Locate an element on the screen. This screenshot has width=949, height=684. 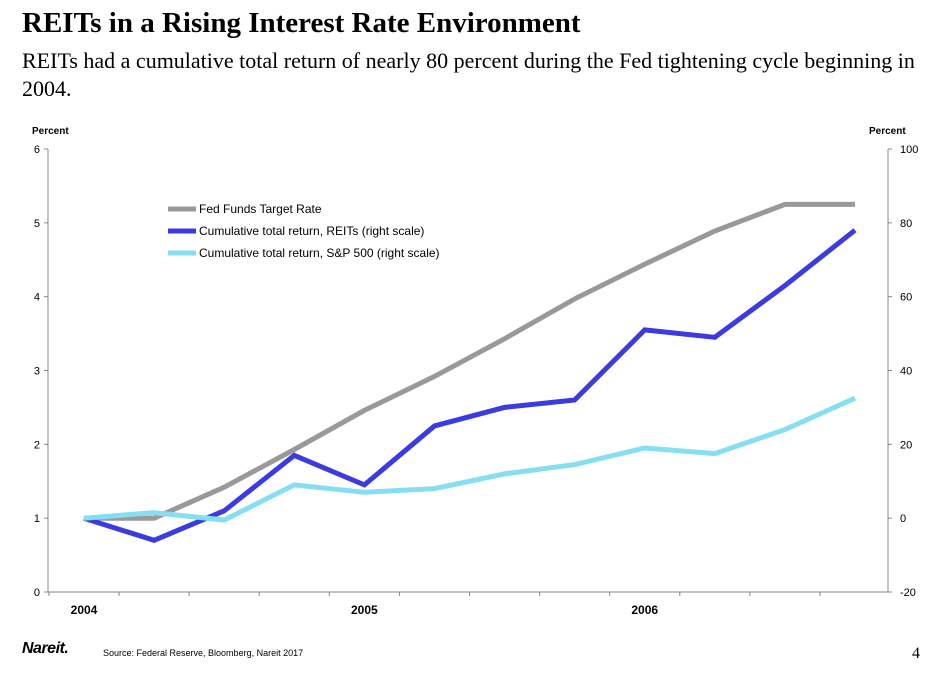
left-tick-label: 0 is located at coordinates (37, 593).